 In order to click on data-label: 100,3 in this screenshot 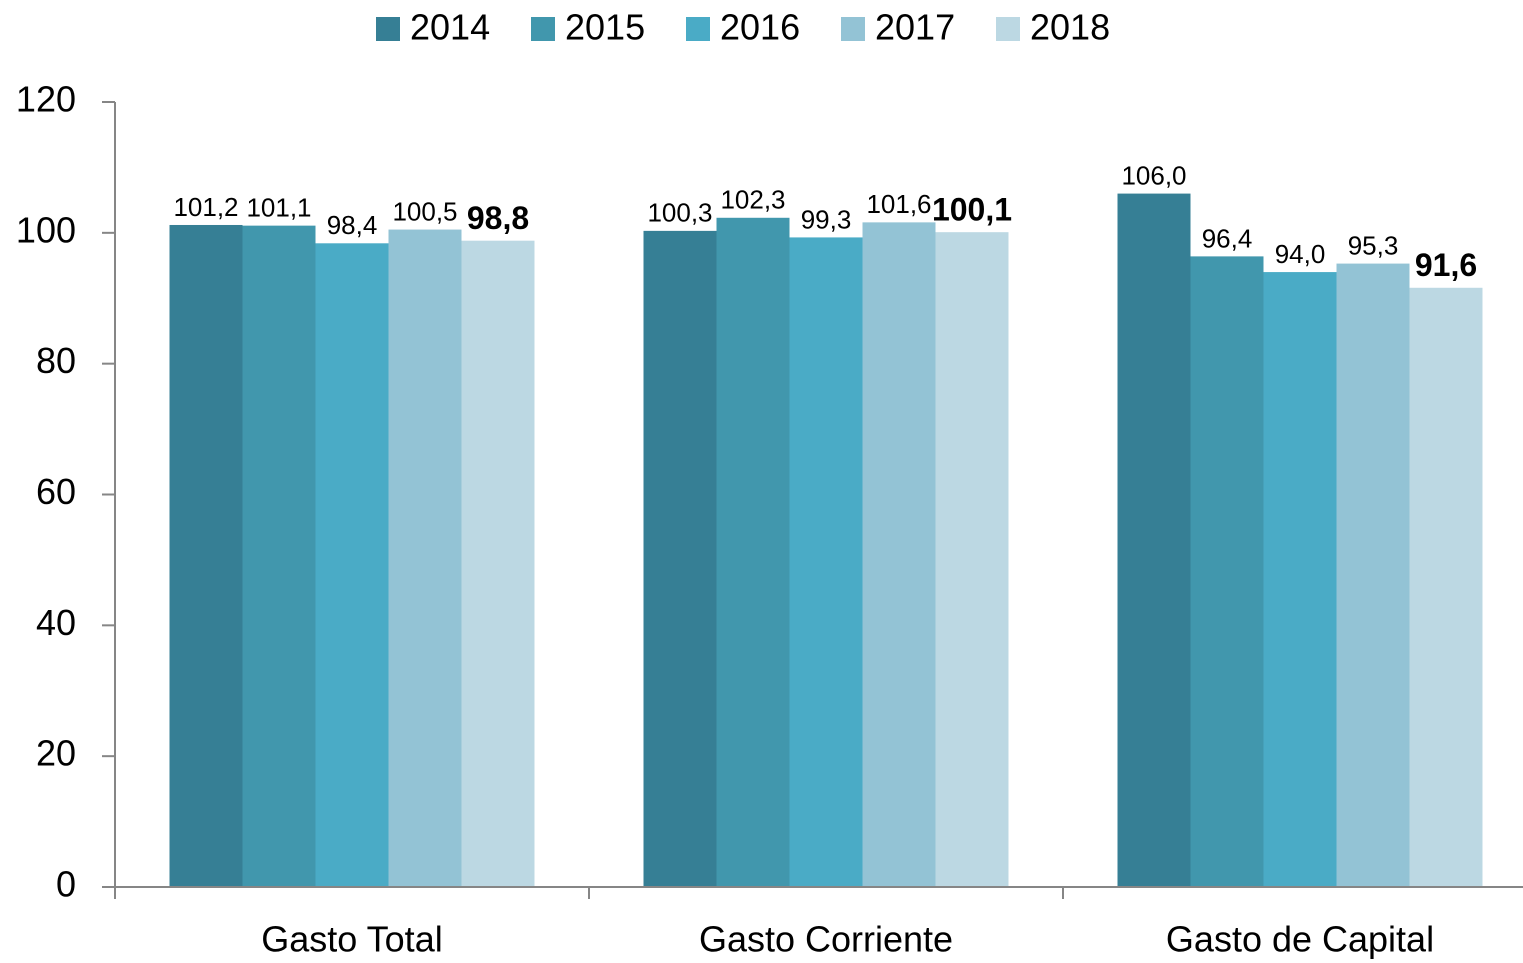, I will do `click(679, 213)`.